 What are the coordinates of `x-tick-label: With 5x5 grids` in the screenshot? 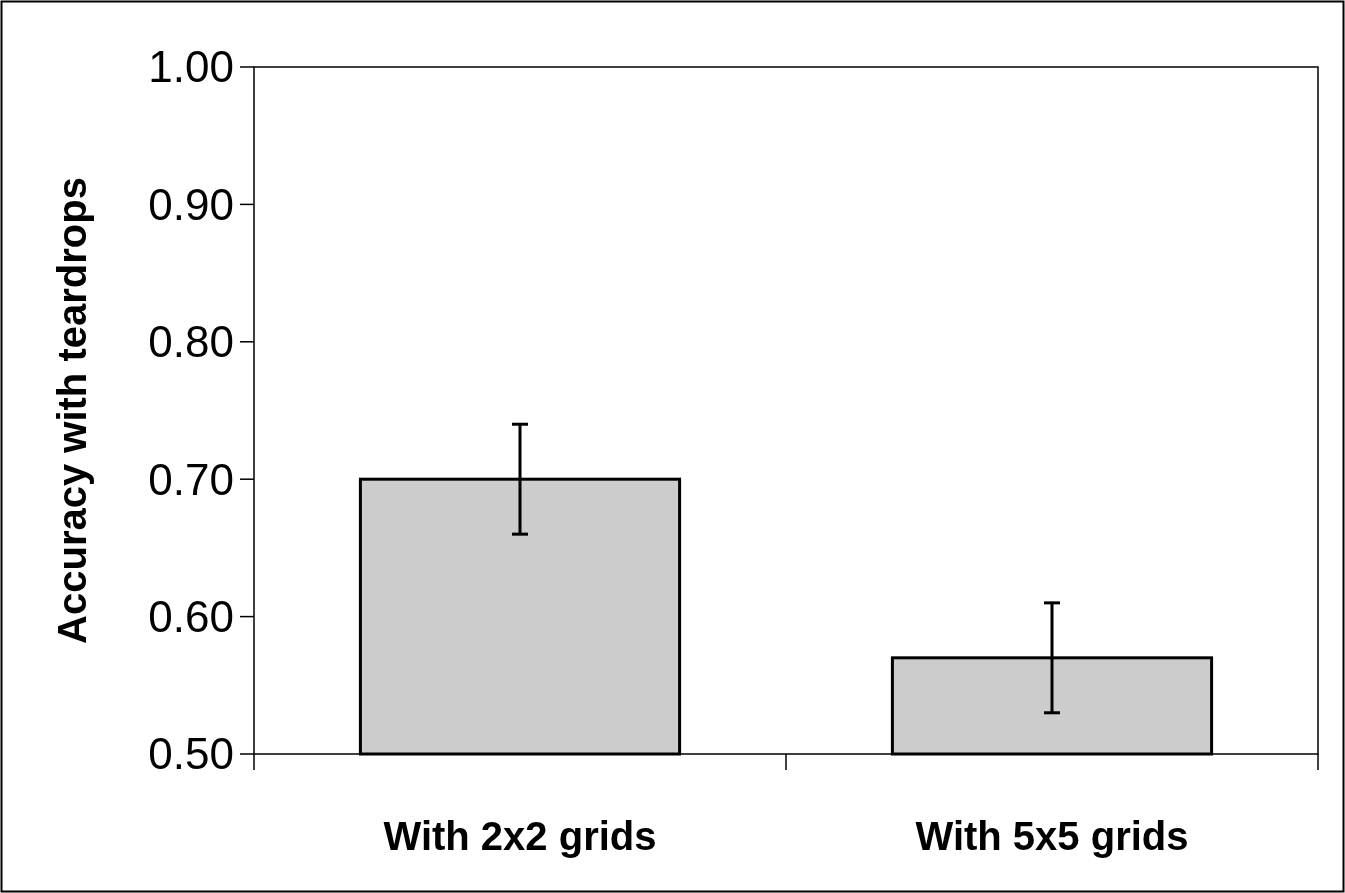 It's located at (1052, 836).